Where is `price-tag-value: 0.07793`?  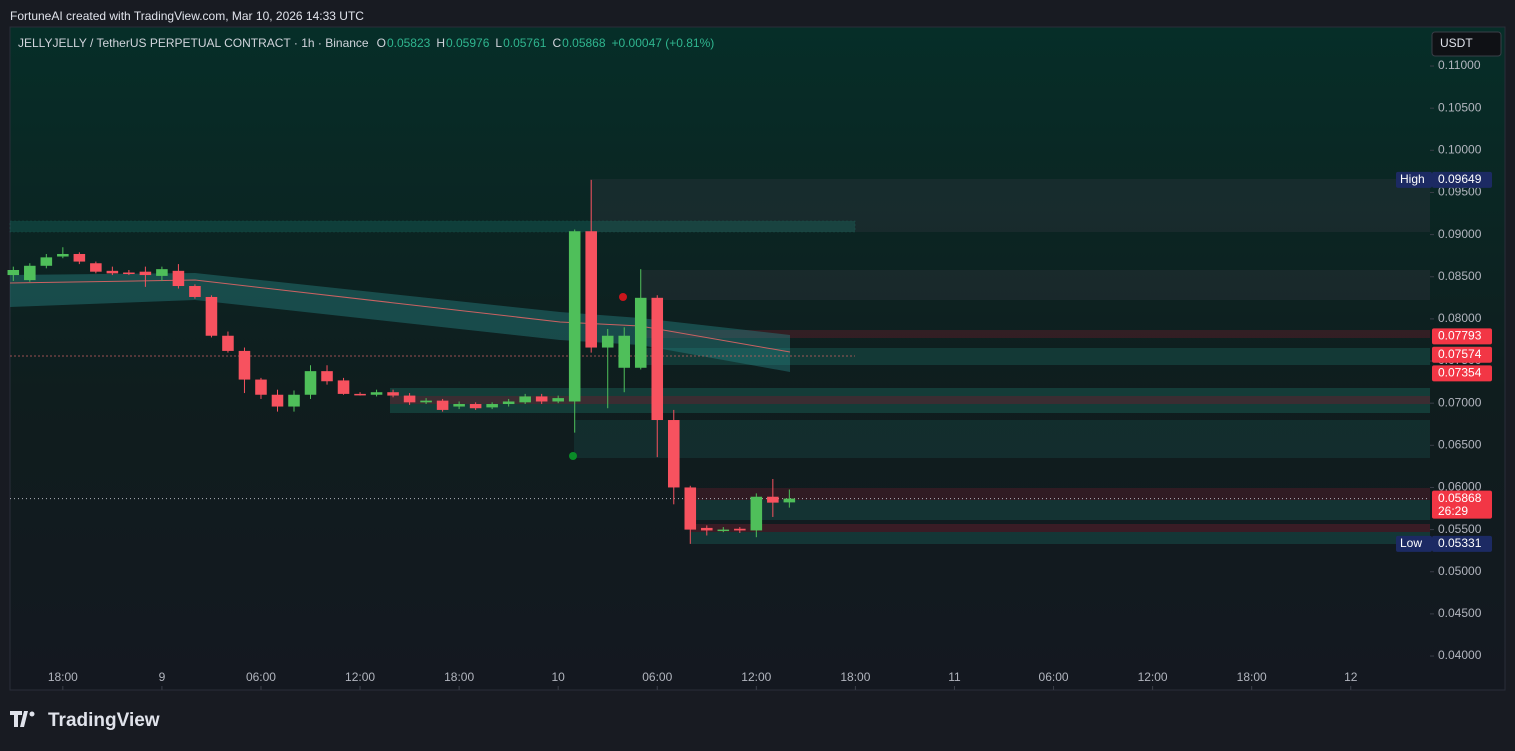
price-tag-value: 0.07793 is located at coordinates (1460, 336).